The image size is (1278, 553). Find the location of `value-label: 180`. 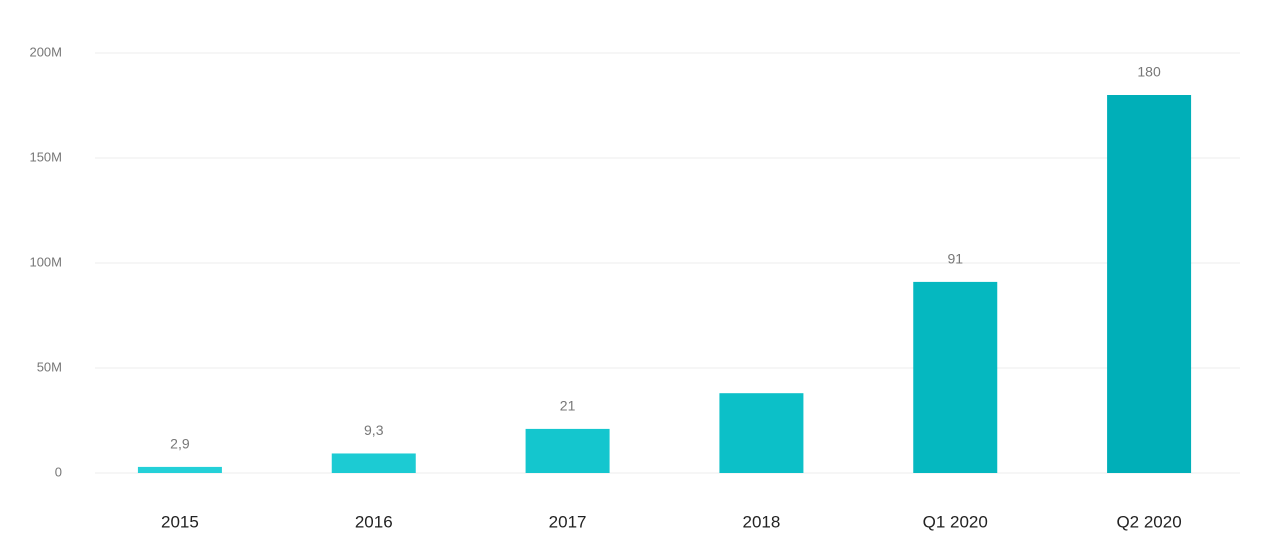

value-label: 180 is located at coordinates (1149, 72).